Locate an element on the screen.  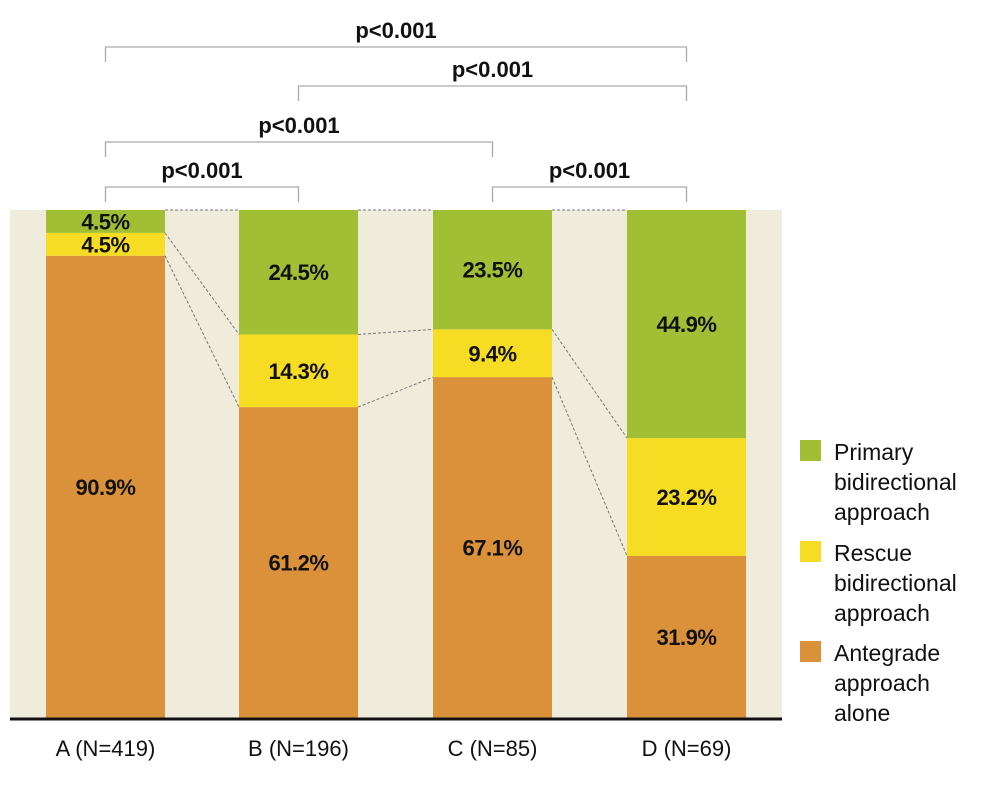
data-label: 61.2% is located at coordinates (299, 563).